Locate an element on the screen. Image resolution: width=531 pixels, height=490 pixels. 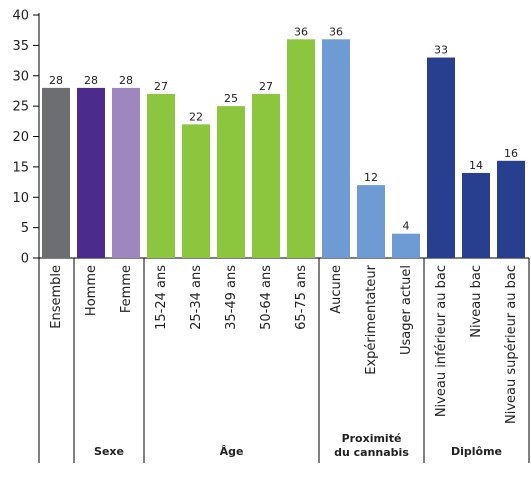
bar-value-label: 4 is located at coordinates (406, 226).